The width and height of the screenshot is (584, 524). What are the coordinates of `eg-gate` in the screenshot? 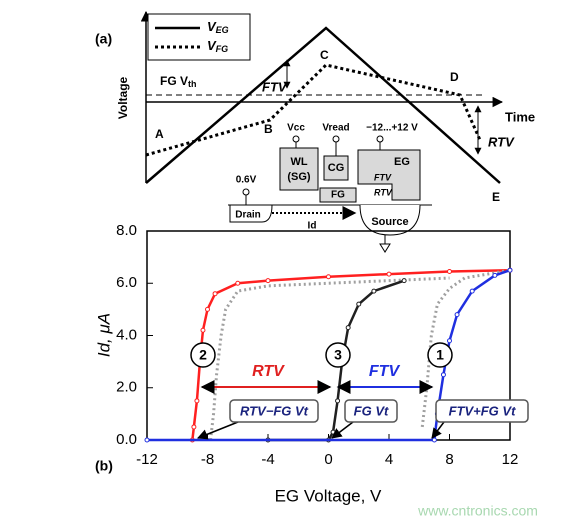 It's located at (389, 175).